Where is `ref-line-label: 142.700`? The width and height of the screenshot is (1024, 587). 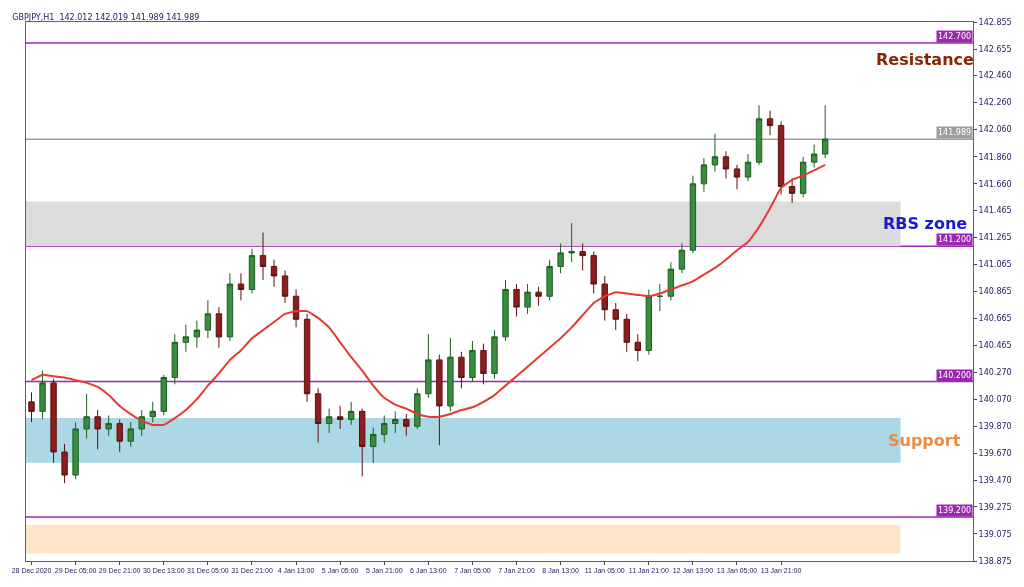
ref-line-label: 142.700 is located at coordinates (955, 36).